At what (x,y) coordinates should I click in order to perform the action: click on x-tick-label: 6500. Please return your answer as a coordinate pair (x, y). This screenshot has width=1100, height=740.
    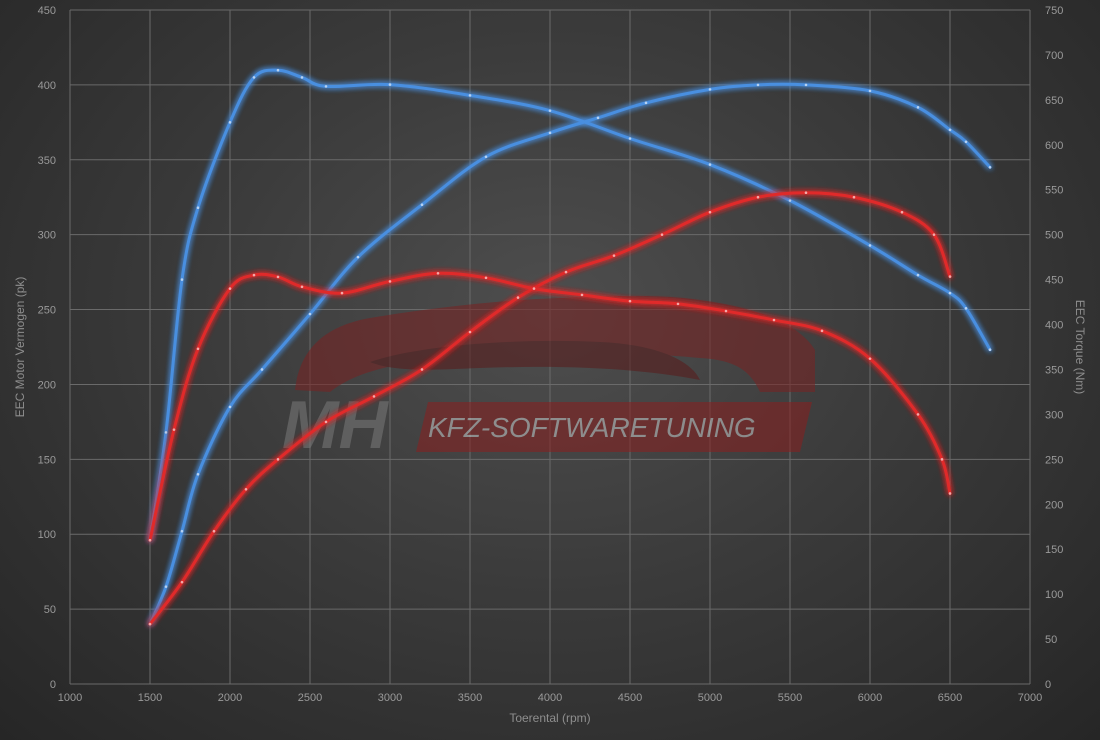
    Looking at the image, I should click on (950, 698).